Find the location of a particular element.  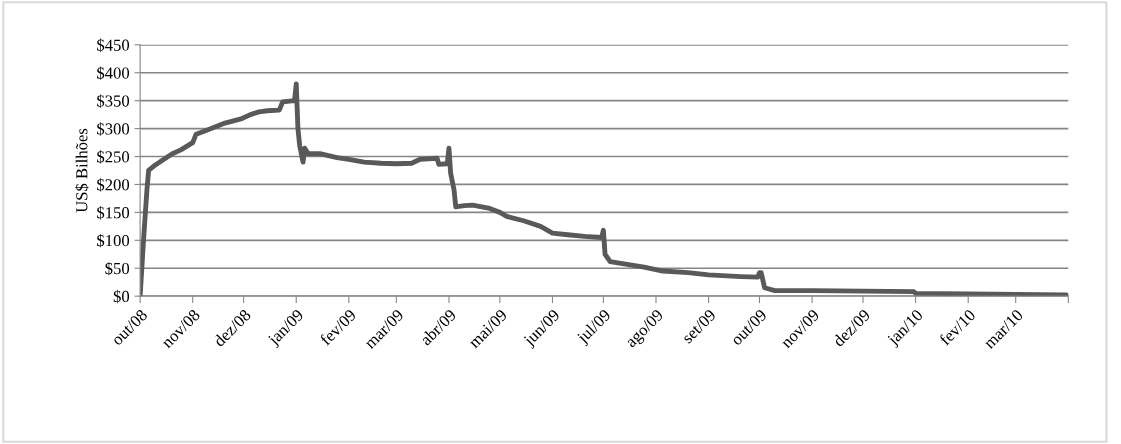

y-axis-title: US$ Bilhões is located at coordinates (82, 170).